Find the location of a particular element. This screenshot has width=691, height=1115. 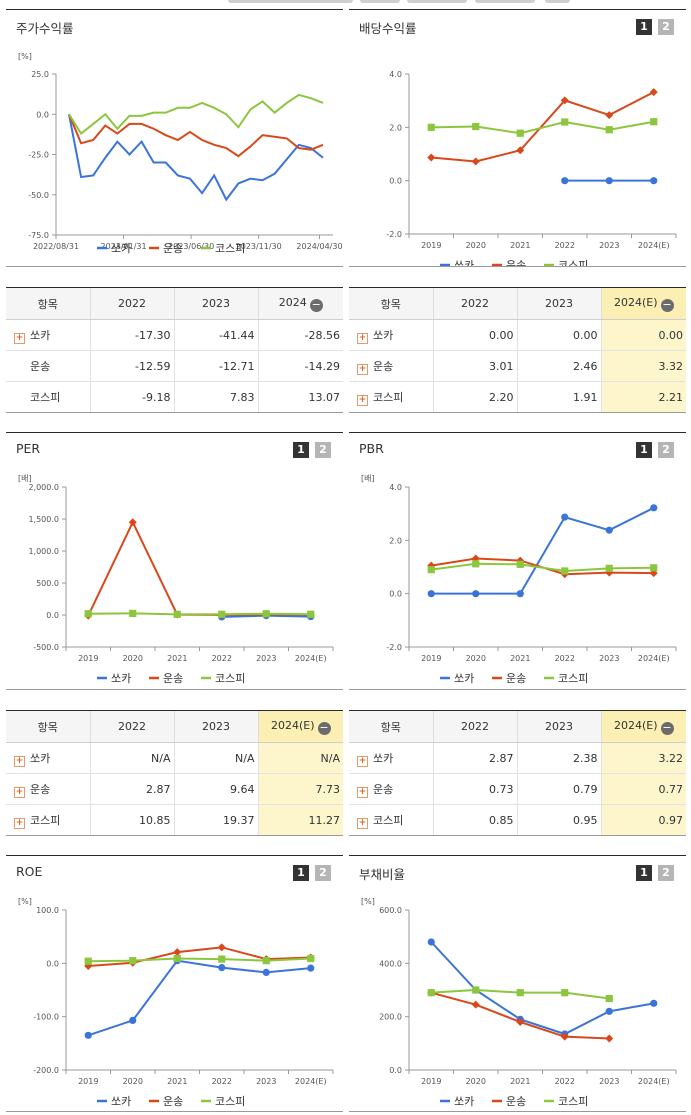

x-tick-label: 2020 is located at coordinates (476, 1081).